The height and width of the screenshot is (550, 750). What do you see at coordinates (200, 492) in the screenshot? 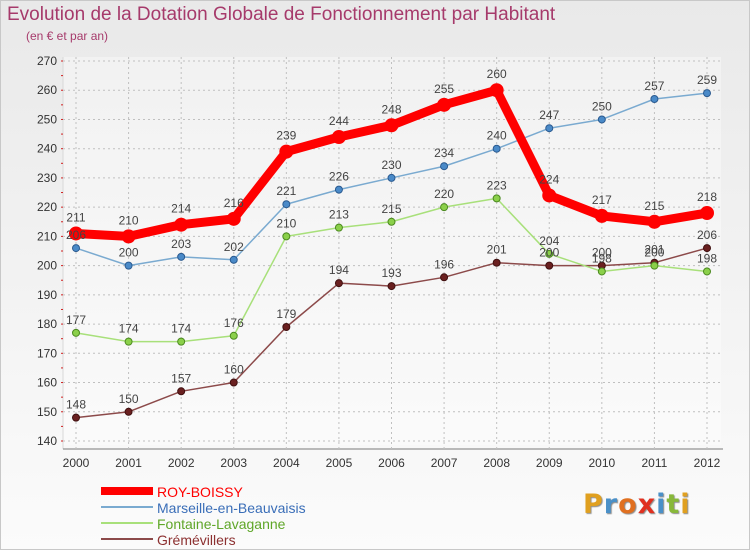
I see `legend-label: ROY-BOISSY` at bounding box center [200, 492].